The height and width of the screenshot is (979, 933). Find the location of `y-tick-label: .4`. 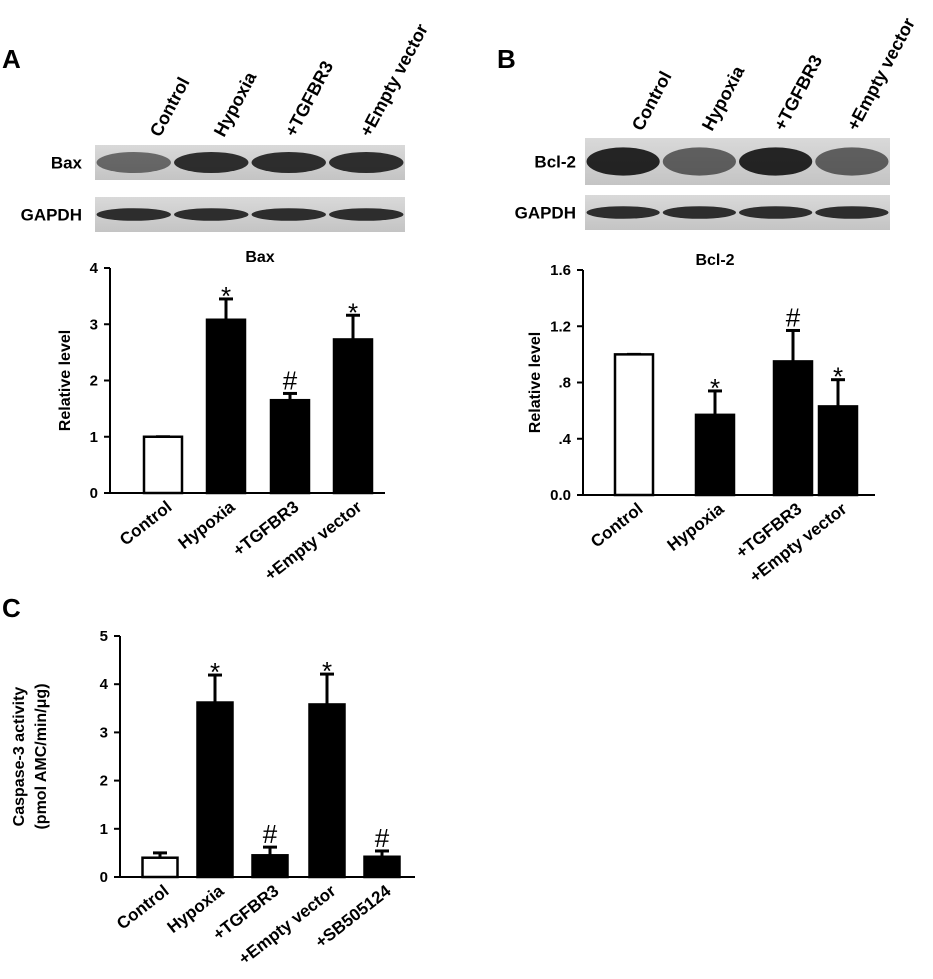

y-tick-label: .4 is located at coordinates (564, 439).